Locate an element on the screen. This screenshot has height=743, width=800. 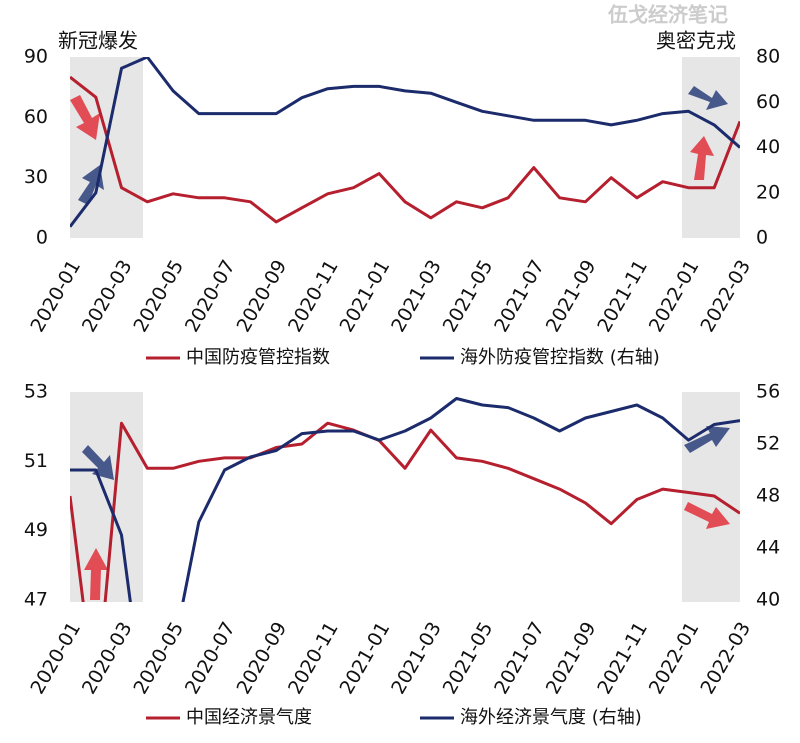
y2-tick-label: 80 is located at coordinates (768, 57).